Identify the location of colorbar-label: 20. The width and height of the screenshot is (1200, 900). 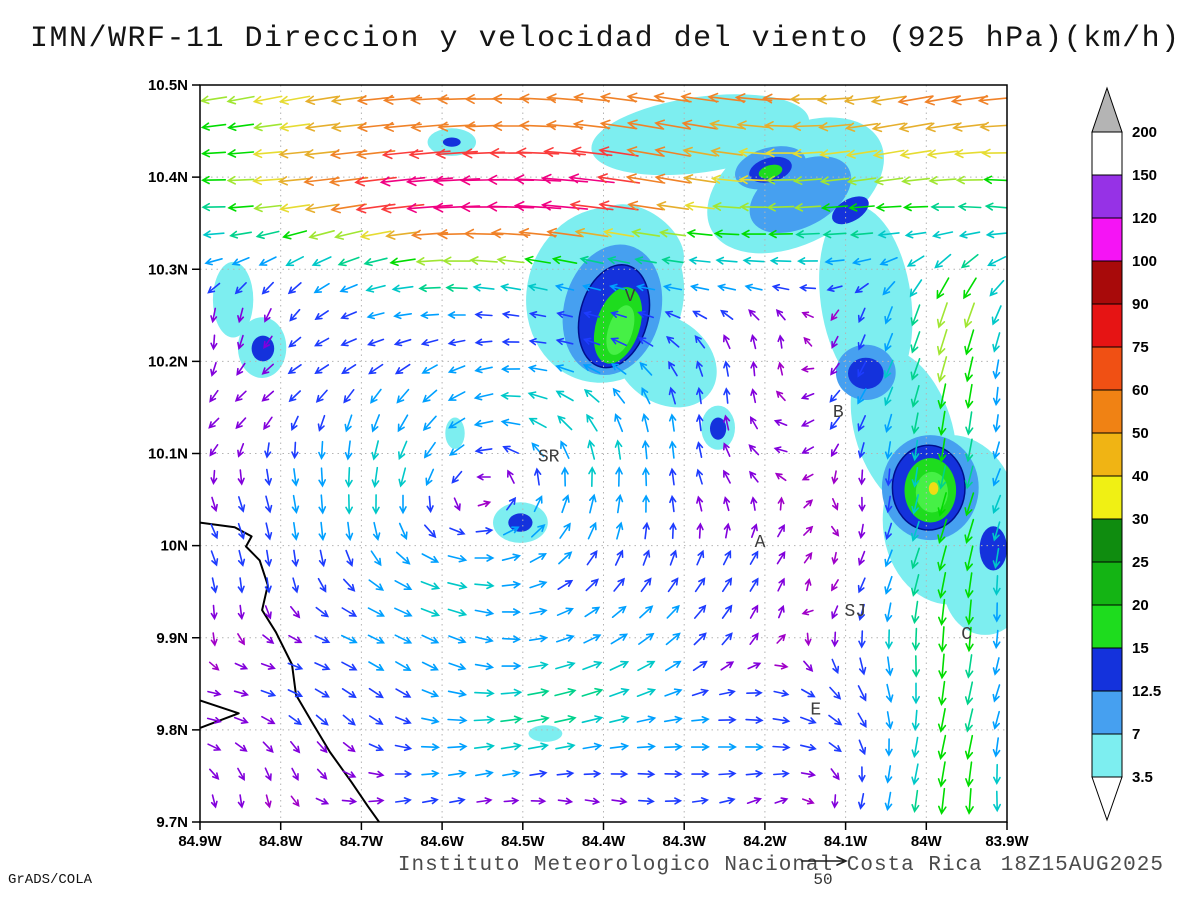
(1140, 605).